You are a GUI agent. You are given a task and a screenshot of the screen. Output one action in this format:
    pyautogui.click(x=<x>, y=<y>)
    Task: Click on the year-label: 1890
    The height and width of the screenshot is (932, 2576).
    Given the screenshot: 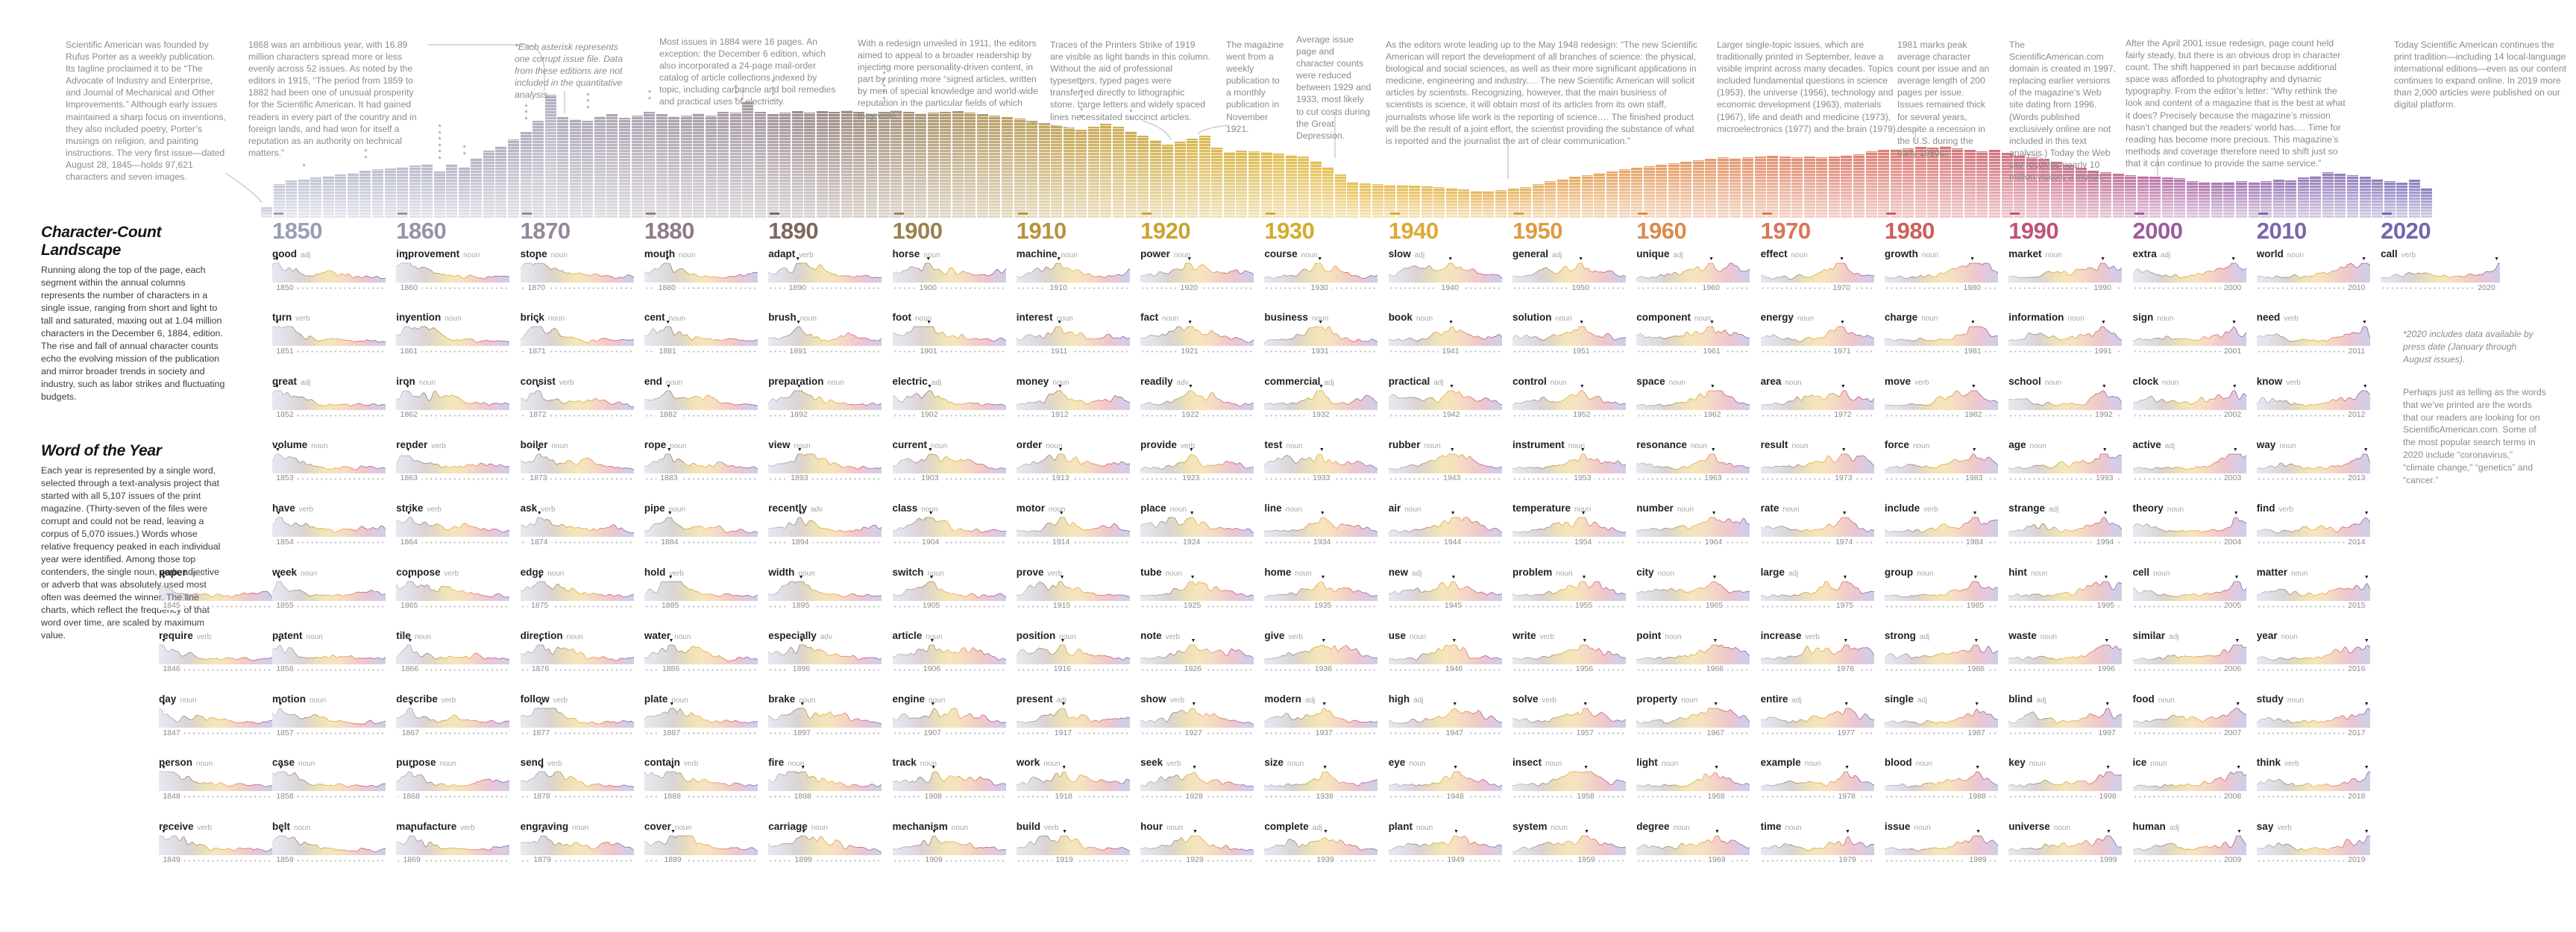 What is the action you would take?
    pyautogui.click(x=798, y=287)
    